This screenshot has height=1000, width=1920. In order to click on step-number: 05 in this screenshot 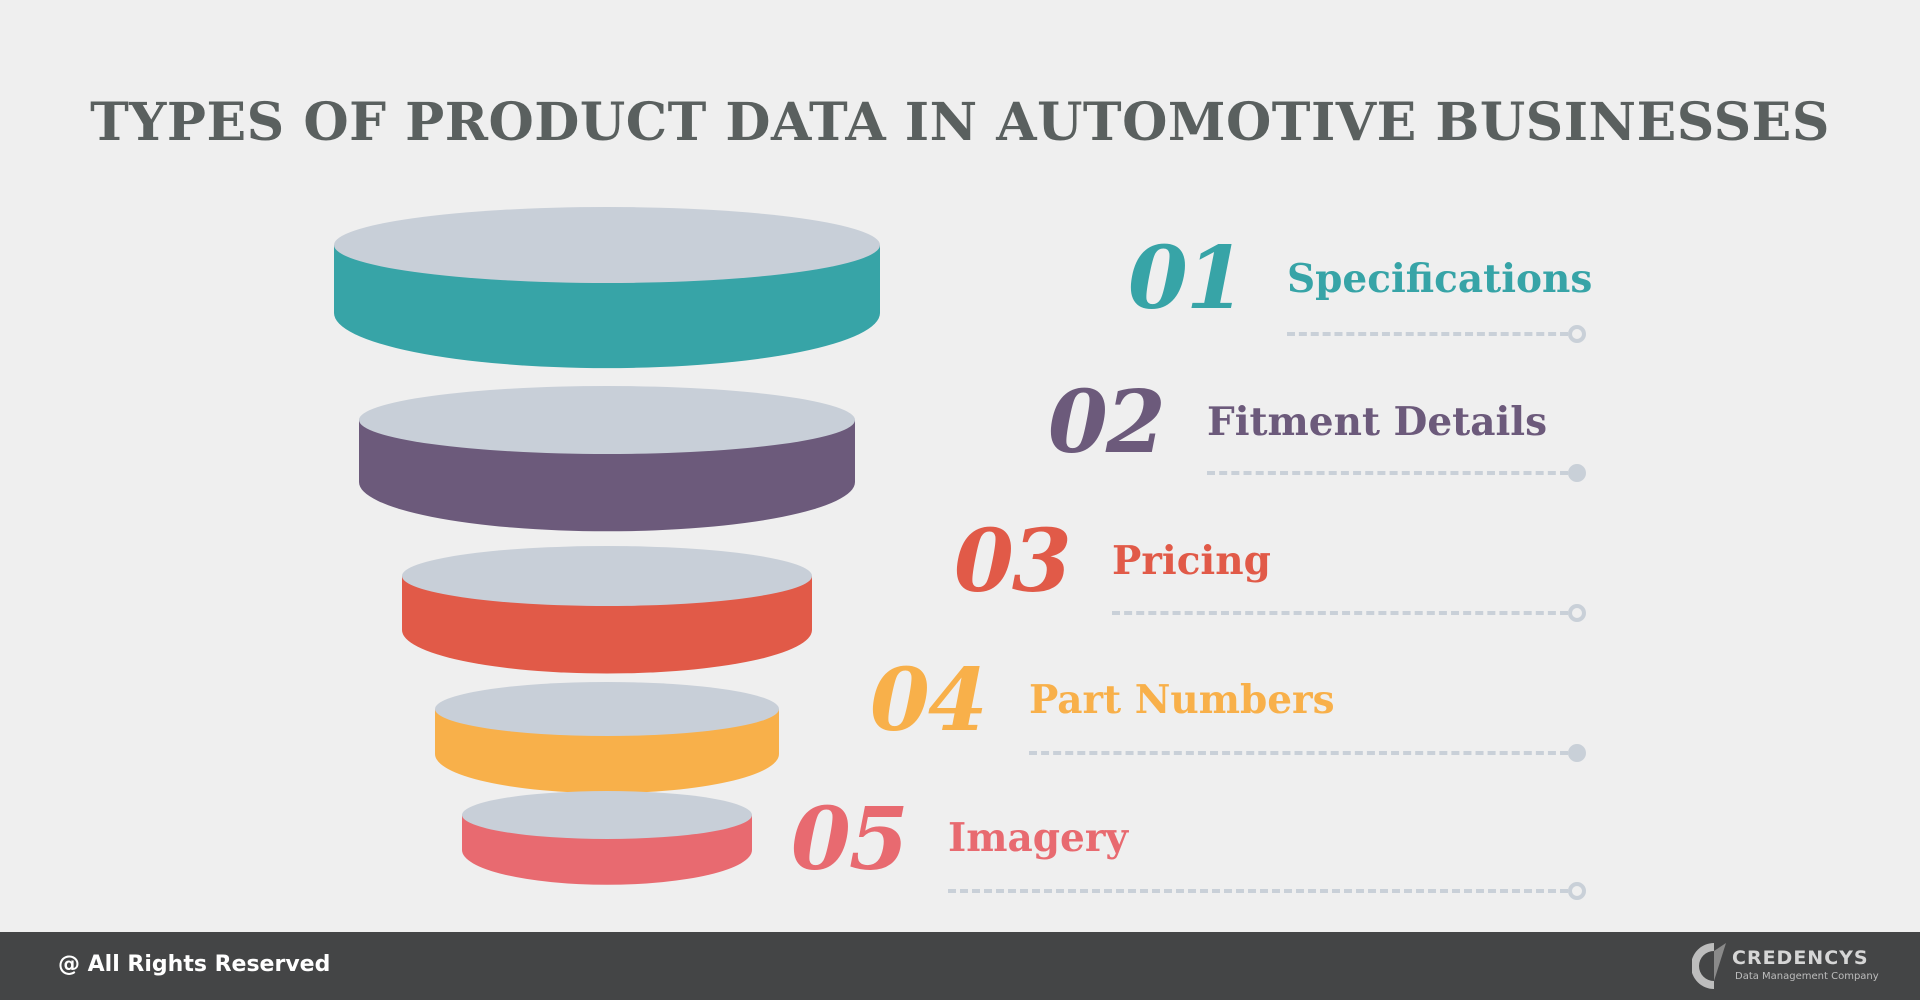, I will do `click(850, 839)`.